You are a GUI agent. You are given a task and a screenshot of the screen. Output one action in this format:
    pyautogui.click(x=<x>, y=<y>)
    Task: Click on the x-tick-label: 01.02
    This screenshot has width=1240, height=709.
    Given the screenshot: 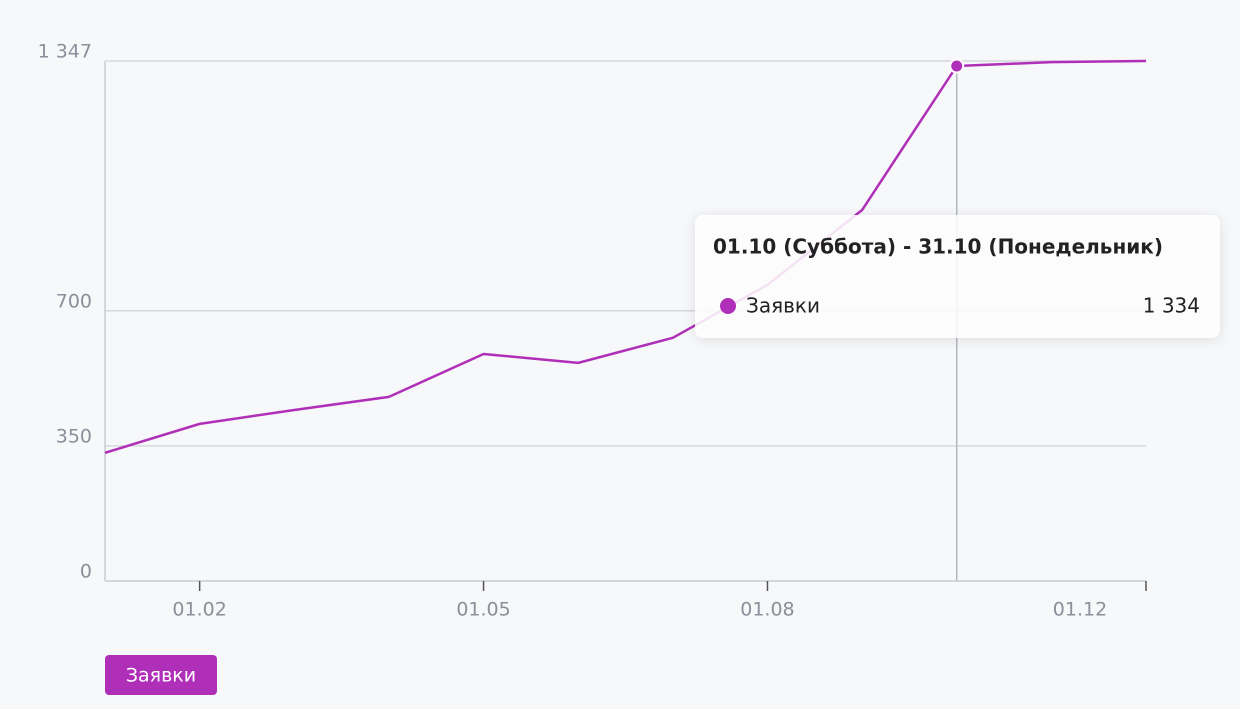 What is the action you would take?
    pyautogui.click(x=199, y=610)
    